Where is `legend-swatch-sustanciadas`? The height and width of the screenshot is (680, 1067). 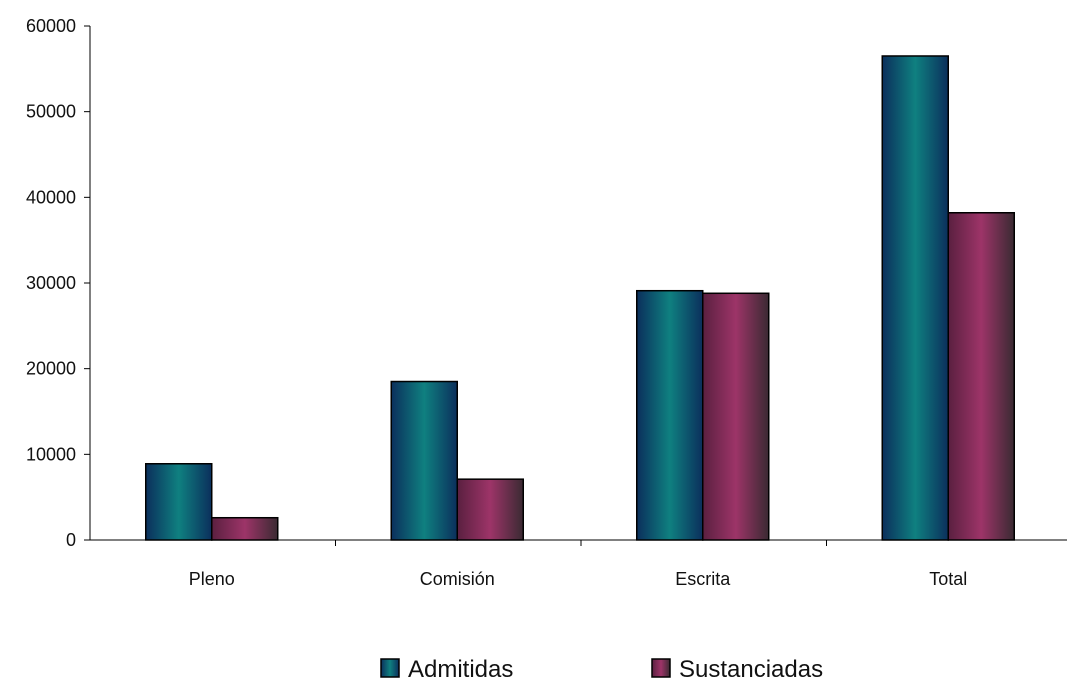
legend-swatch-sustanciadas is located at coordinates (661, 668).